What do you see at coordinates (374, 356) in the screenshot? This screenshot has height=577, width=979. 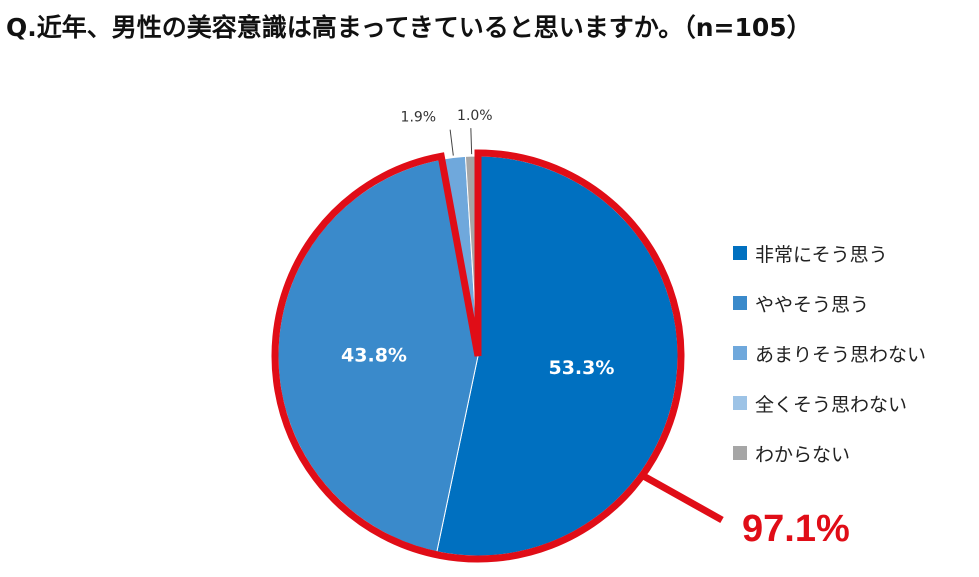 I see `data-label-somewhat: 43.8%` at bounding box center [374, 356].